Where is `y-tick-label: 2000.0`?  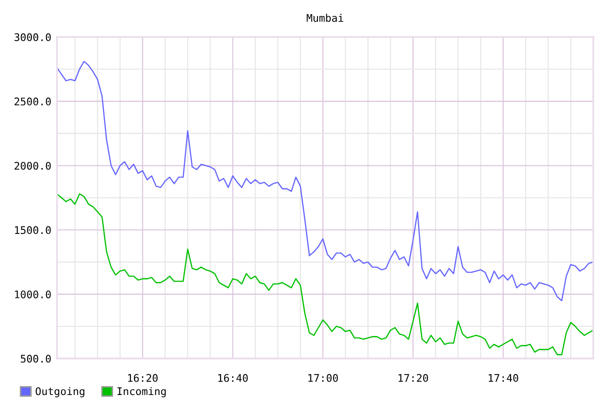
y-tick-label: 2000.0 is located at coordinates (32, 166).